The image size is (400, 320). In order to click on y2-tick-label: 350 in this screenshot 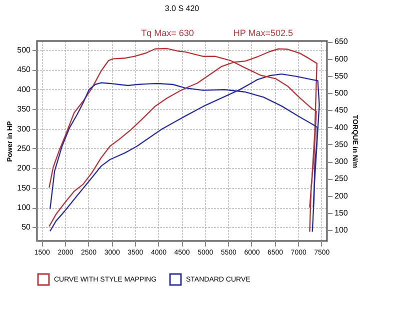, I will do `click(341, 144)`.